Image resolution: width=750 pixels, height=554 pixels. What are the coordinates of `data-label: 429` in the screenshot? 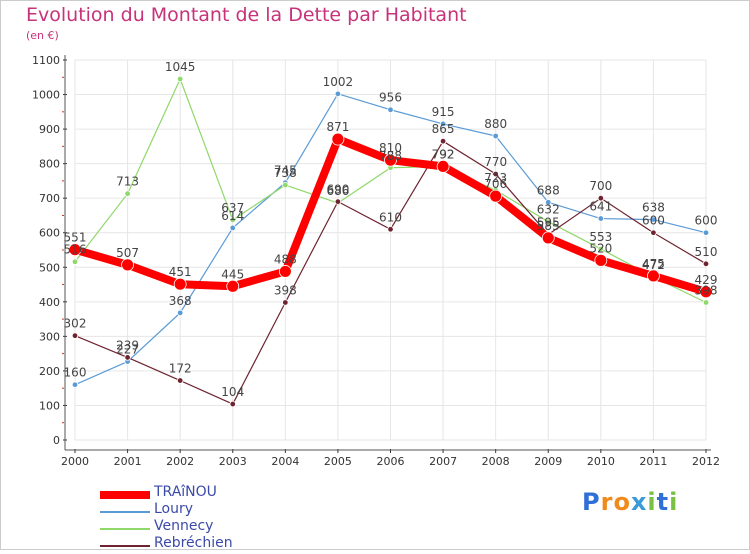 It's located at (706, 280).